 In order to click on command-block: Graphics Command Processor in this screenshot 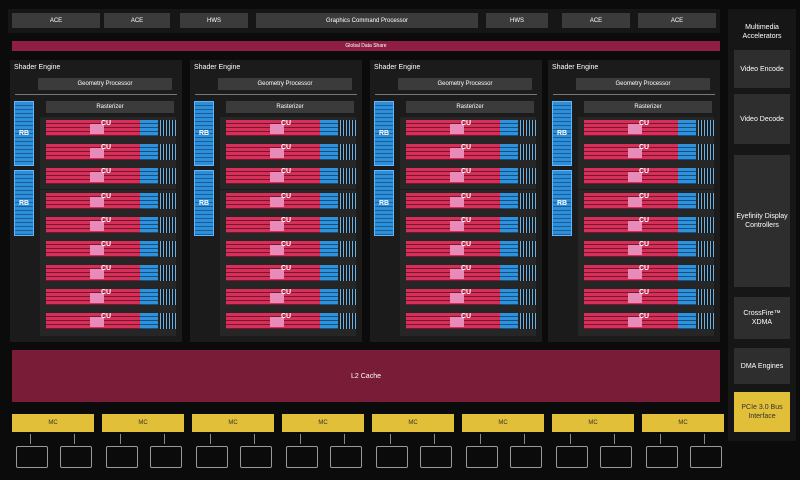, I will do `click(367, 20)`.